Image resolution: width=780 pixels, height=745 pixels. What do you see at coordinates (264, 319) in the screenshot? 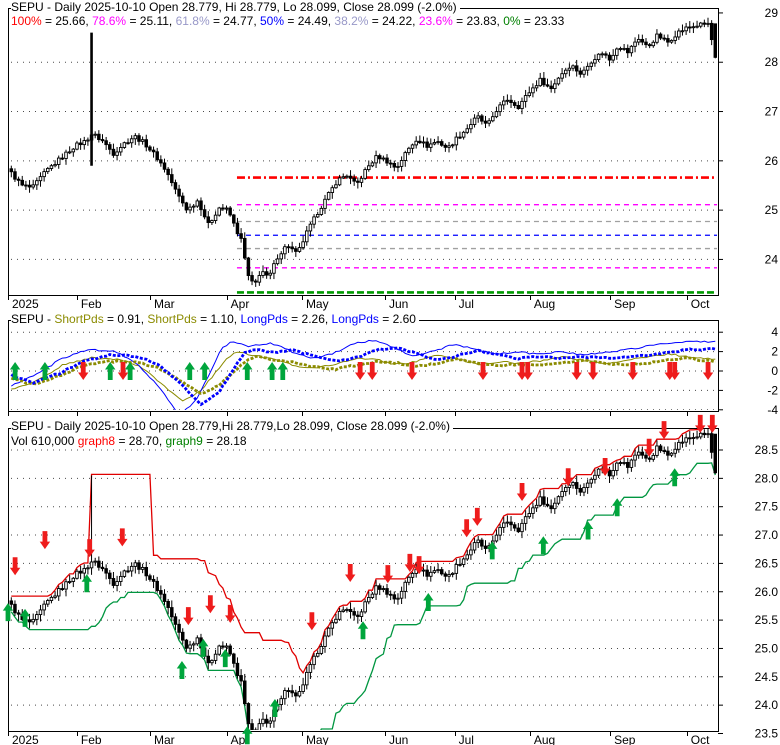
I see `title-segment: LongPds` at bounding box center [264, 319].